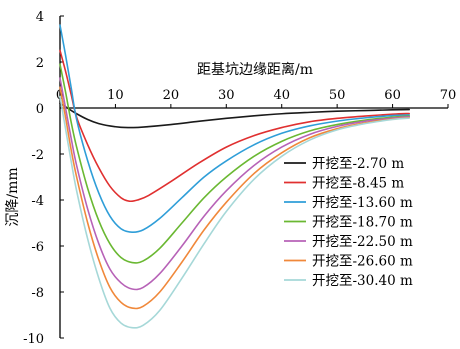 This screenshot has width=460, height=349. I want to click on x-tick-label: 20, so click(171, 95).